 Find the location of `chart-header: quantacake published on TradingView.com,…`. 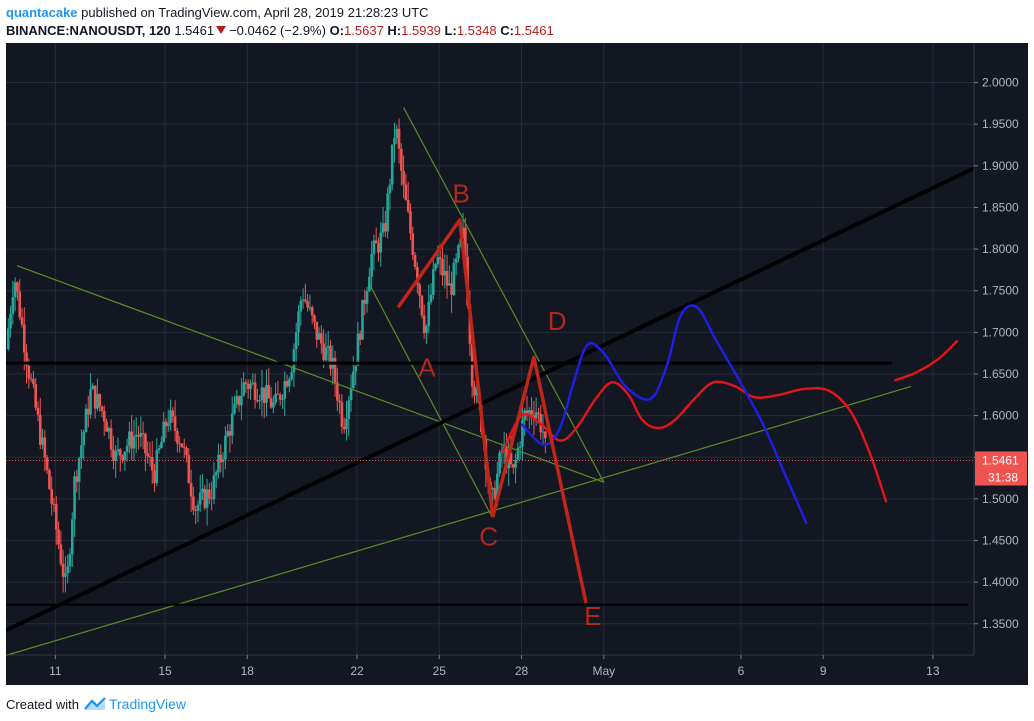

chart-header: quantacake published on TradingView.com,… is located at coordinates (516, 23).